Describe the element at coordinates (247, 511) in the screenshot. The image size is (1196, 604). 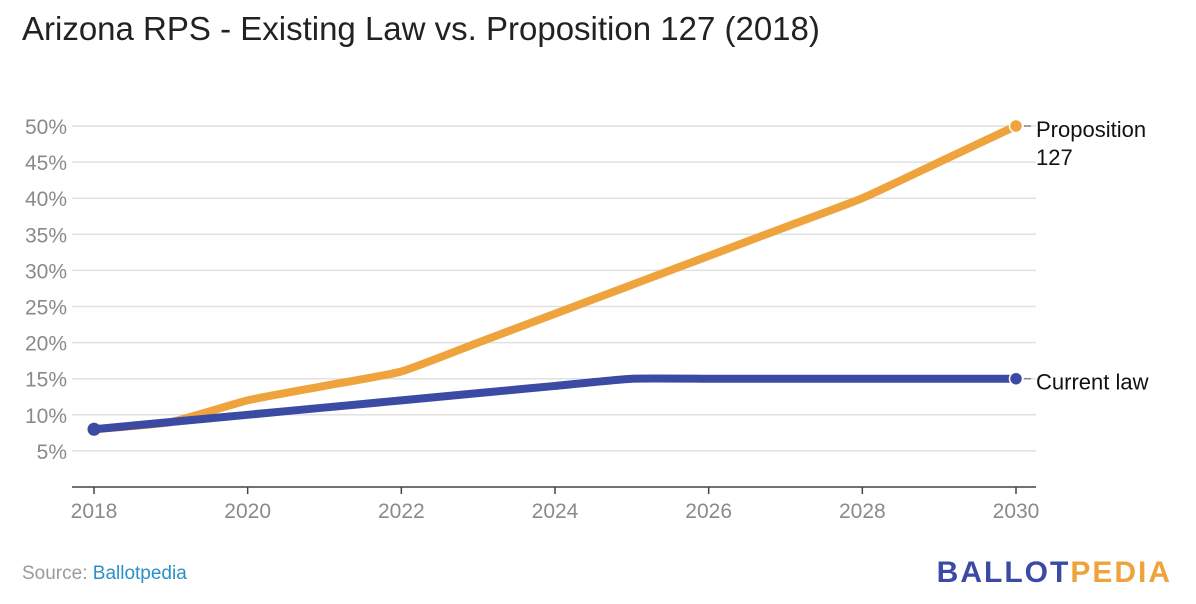
I see `x-tick-label: 2020` at that location.